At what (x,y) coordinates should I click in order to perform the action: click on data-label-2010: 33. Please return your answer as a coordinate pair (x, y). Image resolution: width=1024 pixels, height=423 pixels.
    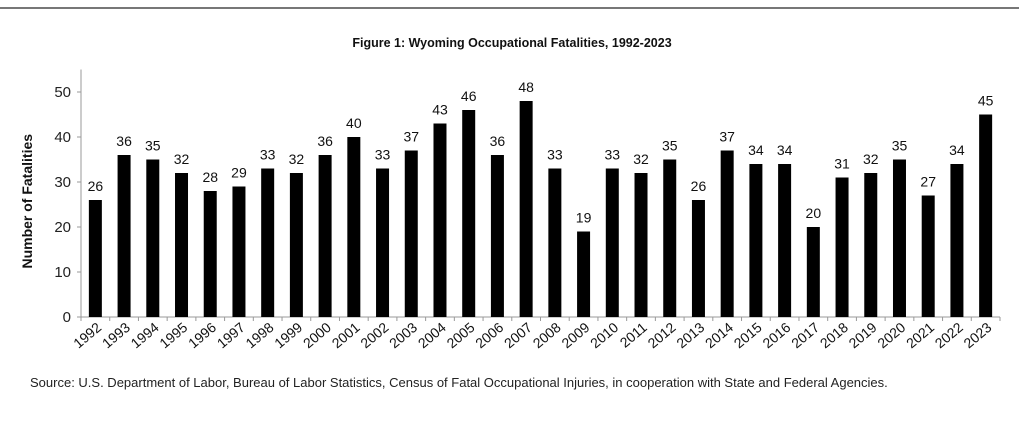
    Looking at the image, I should click on (613, 155).